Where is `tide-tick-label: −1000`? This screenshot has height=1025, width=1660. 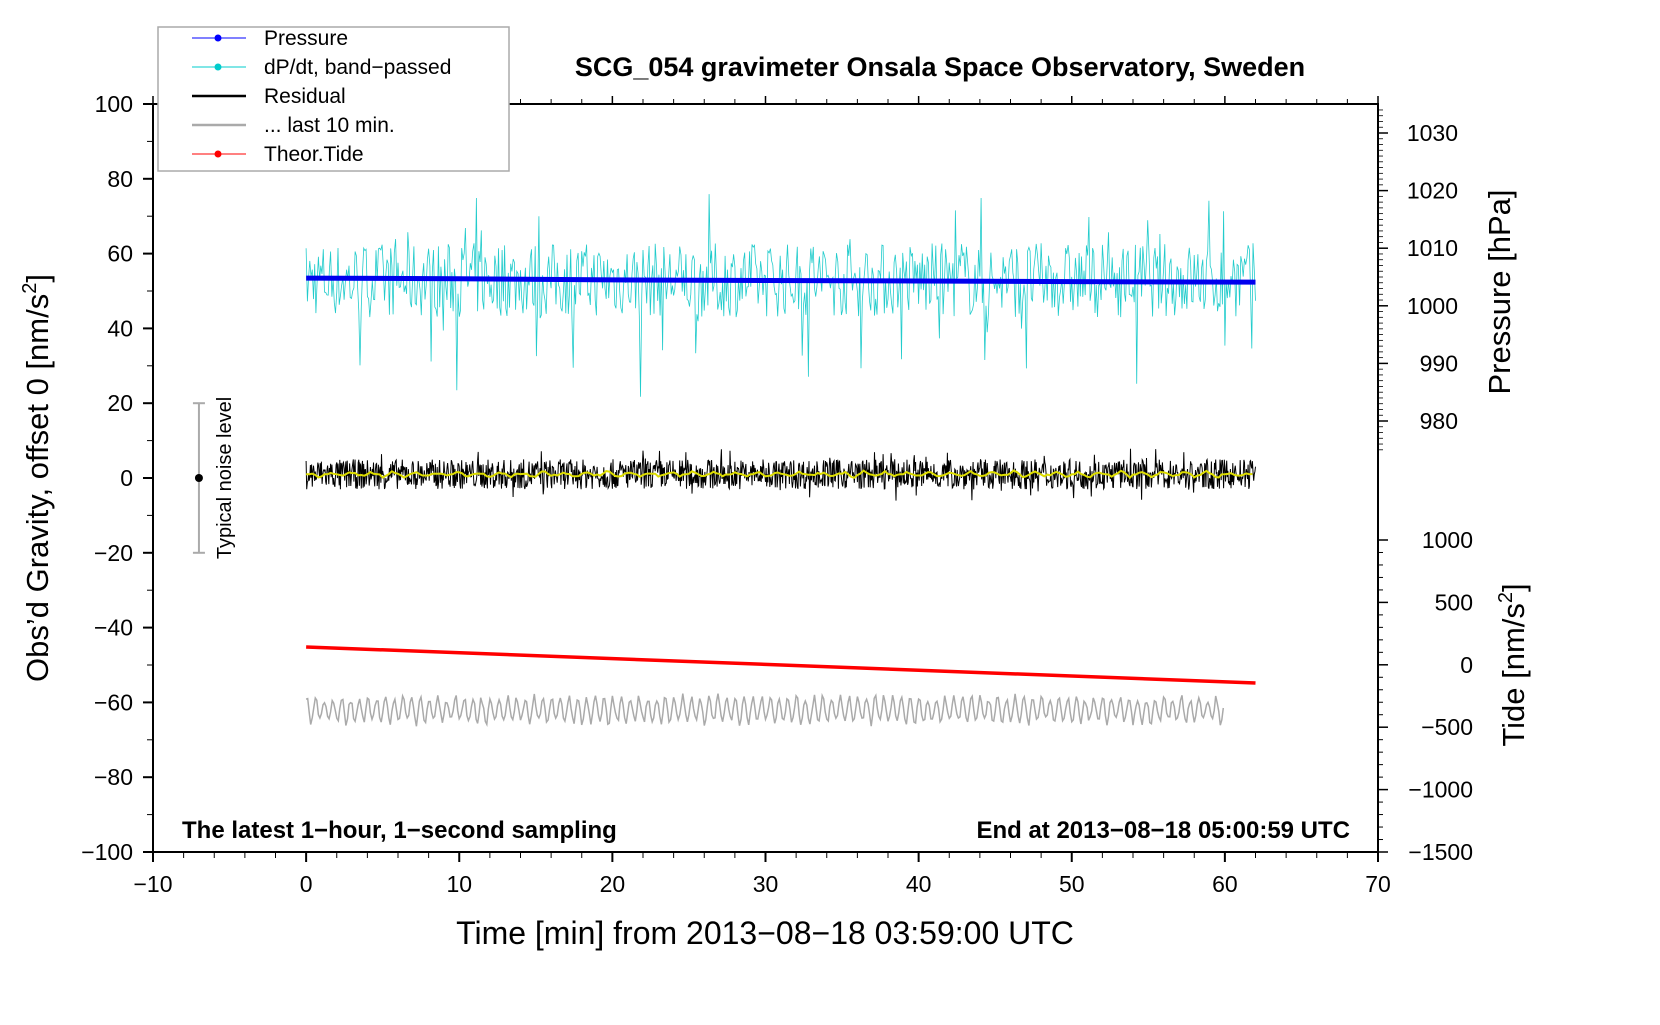 tide-tick-label: −1000 is located at coordinates (1440, 790).